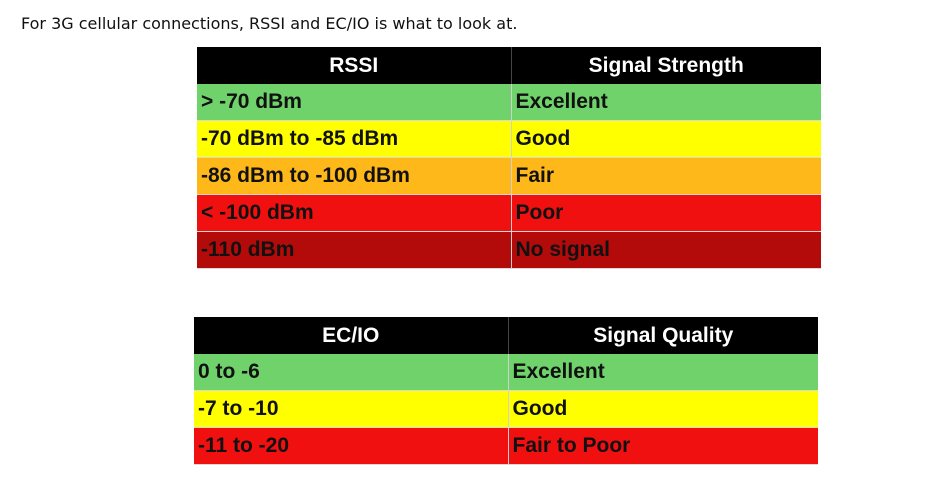  I want to click on table-row: 0 to -6 Excellent, so click(506, 372).